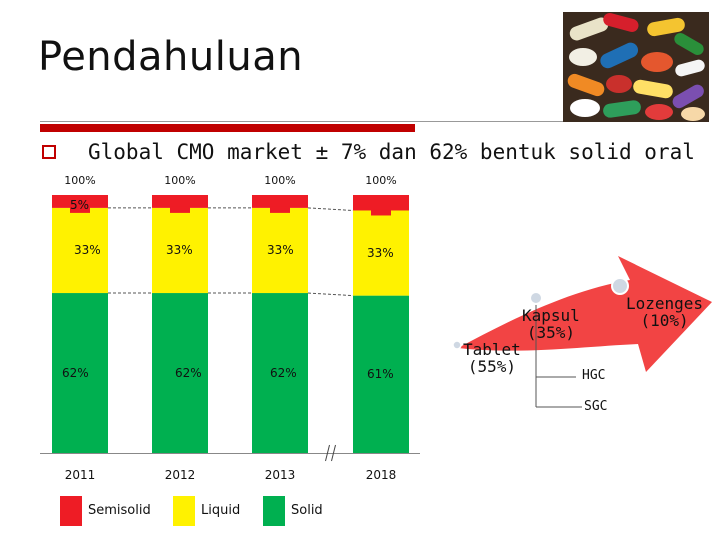  Describe the element at coordinates (585, 314) in the screenshot. I see `curved-arrow-shape` at that location.